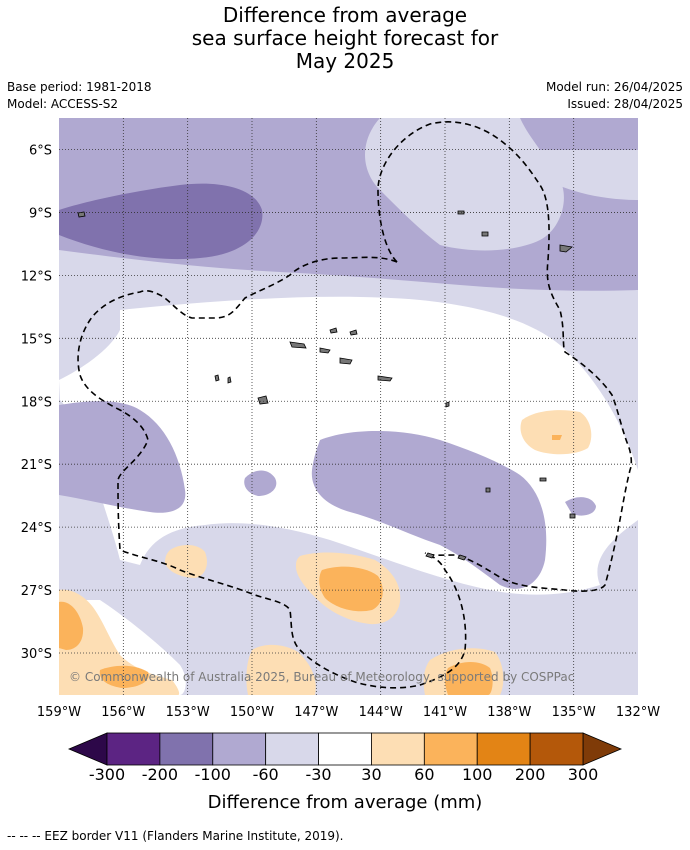 This screenshot has width=690, height=850. I want to click on base-info: Base period: 1981-2018 Model: ACCESS-S2, so click(79, 96).